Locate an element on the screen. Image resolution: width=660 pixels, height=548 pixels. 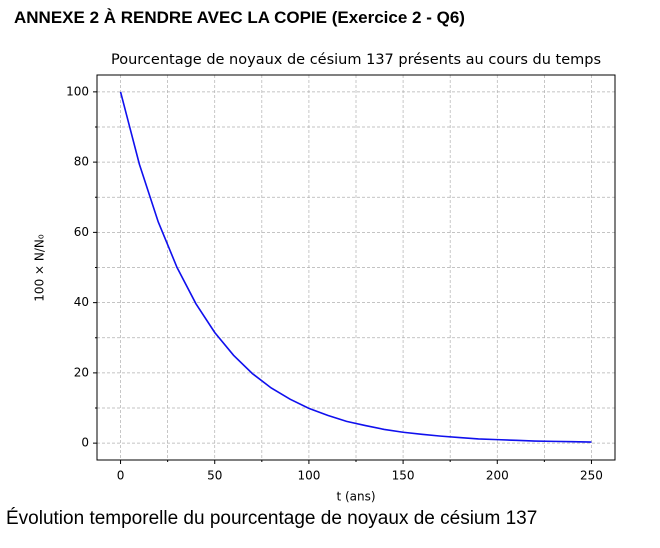
x-tick-label: 150 is located at coordinates (403, 476).